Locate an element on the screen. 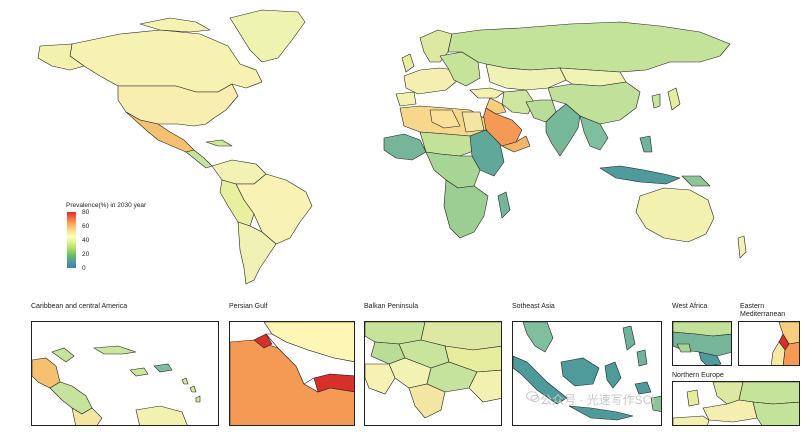  inset-balkan-map is located at coordinates (433, 370).